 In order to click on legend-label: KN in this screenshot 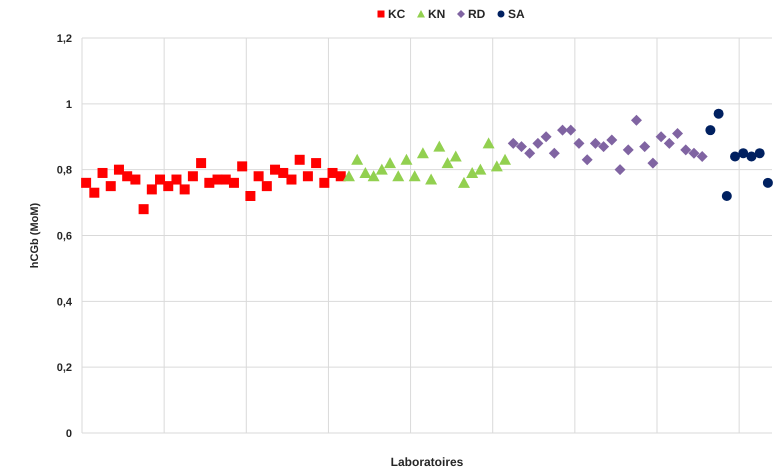, I will do `click(437, 14)`.